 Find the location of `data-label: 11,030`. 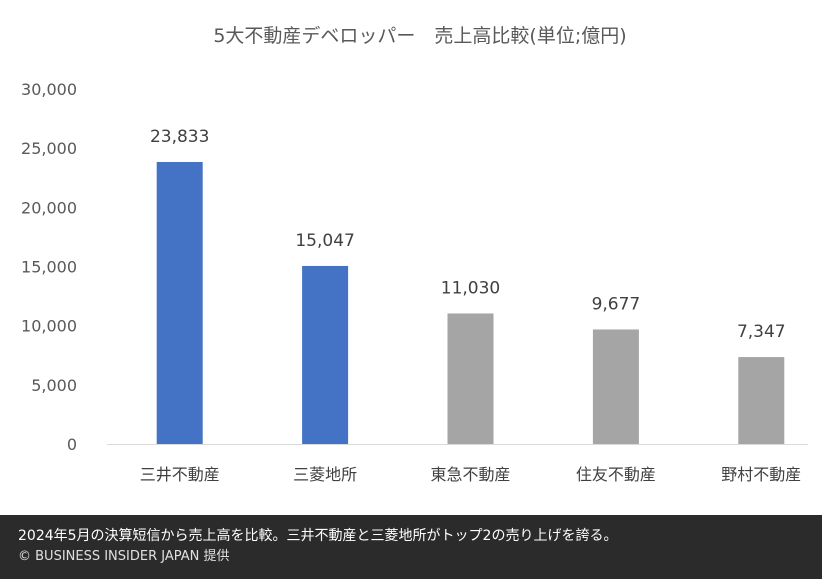

data-label: 11,030 is located at coordinates (470, 288).